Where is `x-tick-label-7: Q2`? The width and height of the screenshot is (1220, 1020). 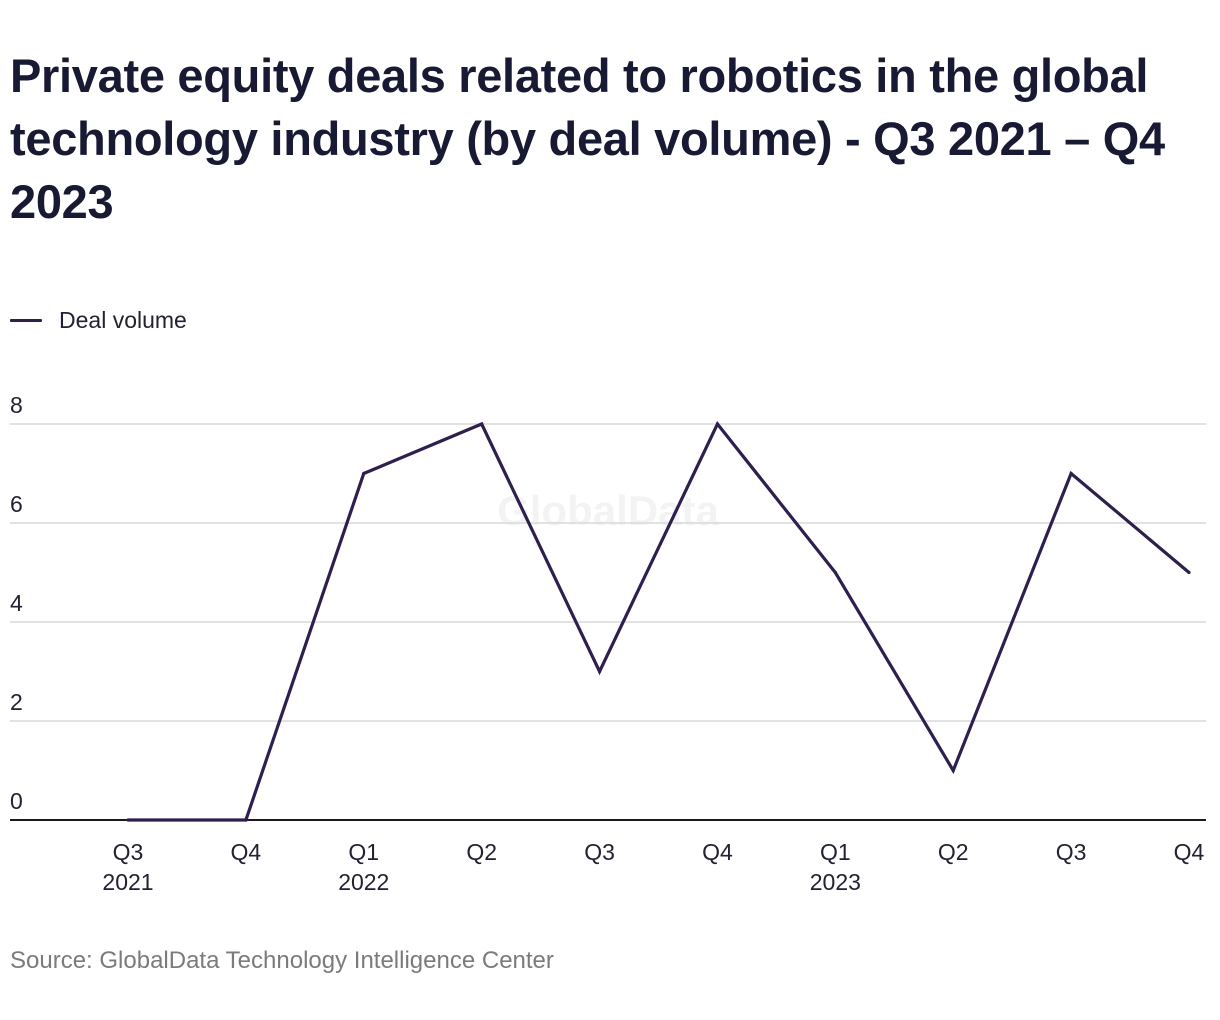 x-tick-label-7: Q2 is located at coordinates (953, 852).